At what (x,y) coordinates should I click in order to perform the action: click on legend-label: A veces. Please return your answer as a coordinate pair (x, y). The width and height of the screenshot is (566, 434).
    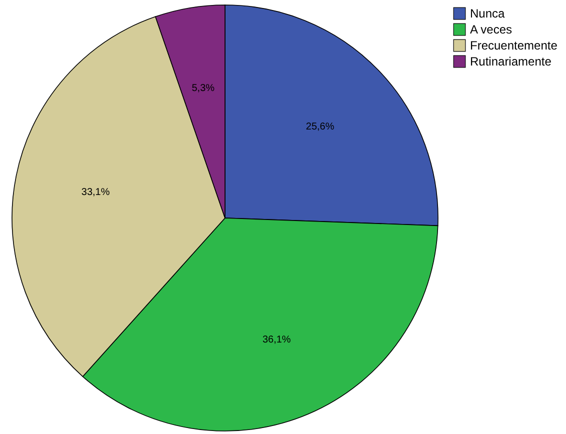
    Looking at the image, I should click on (491, 29).